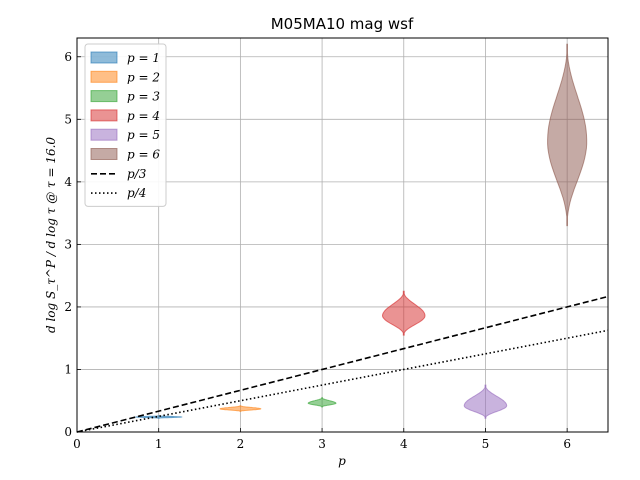 The width and height of the screenshot is (640, 480). I want to click on legend-label: p/4, so click(136, 193).